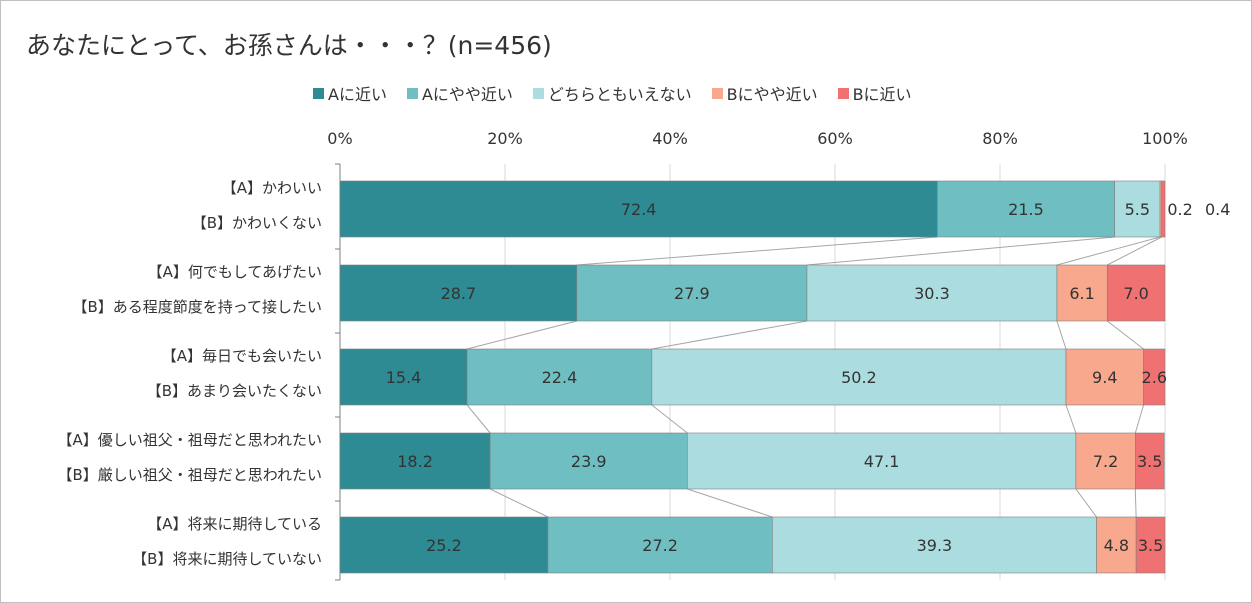 The image size is (1252, 603). I want to click on x-tick-label: 20%, so click(505, 138).